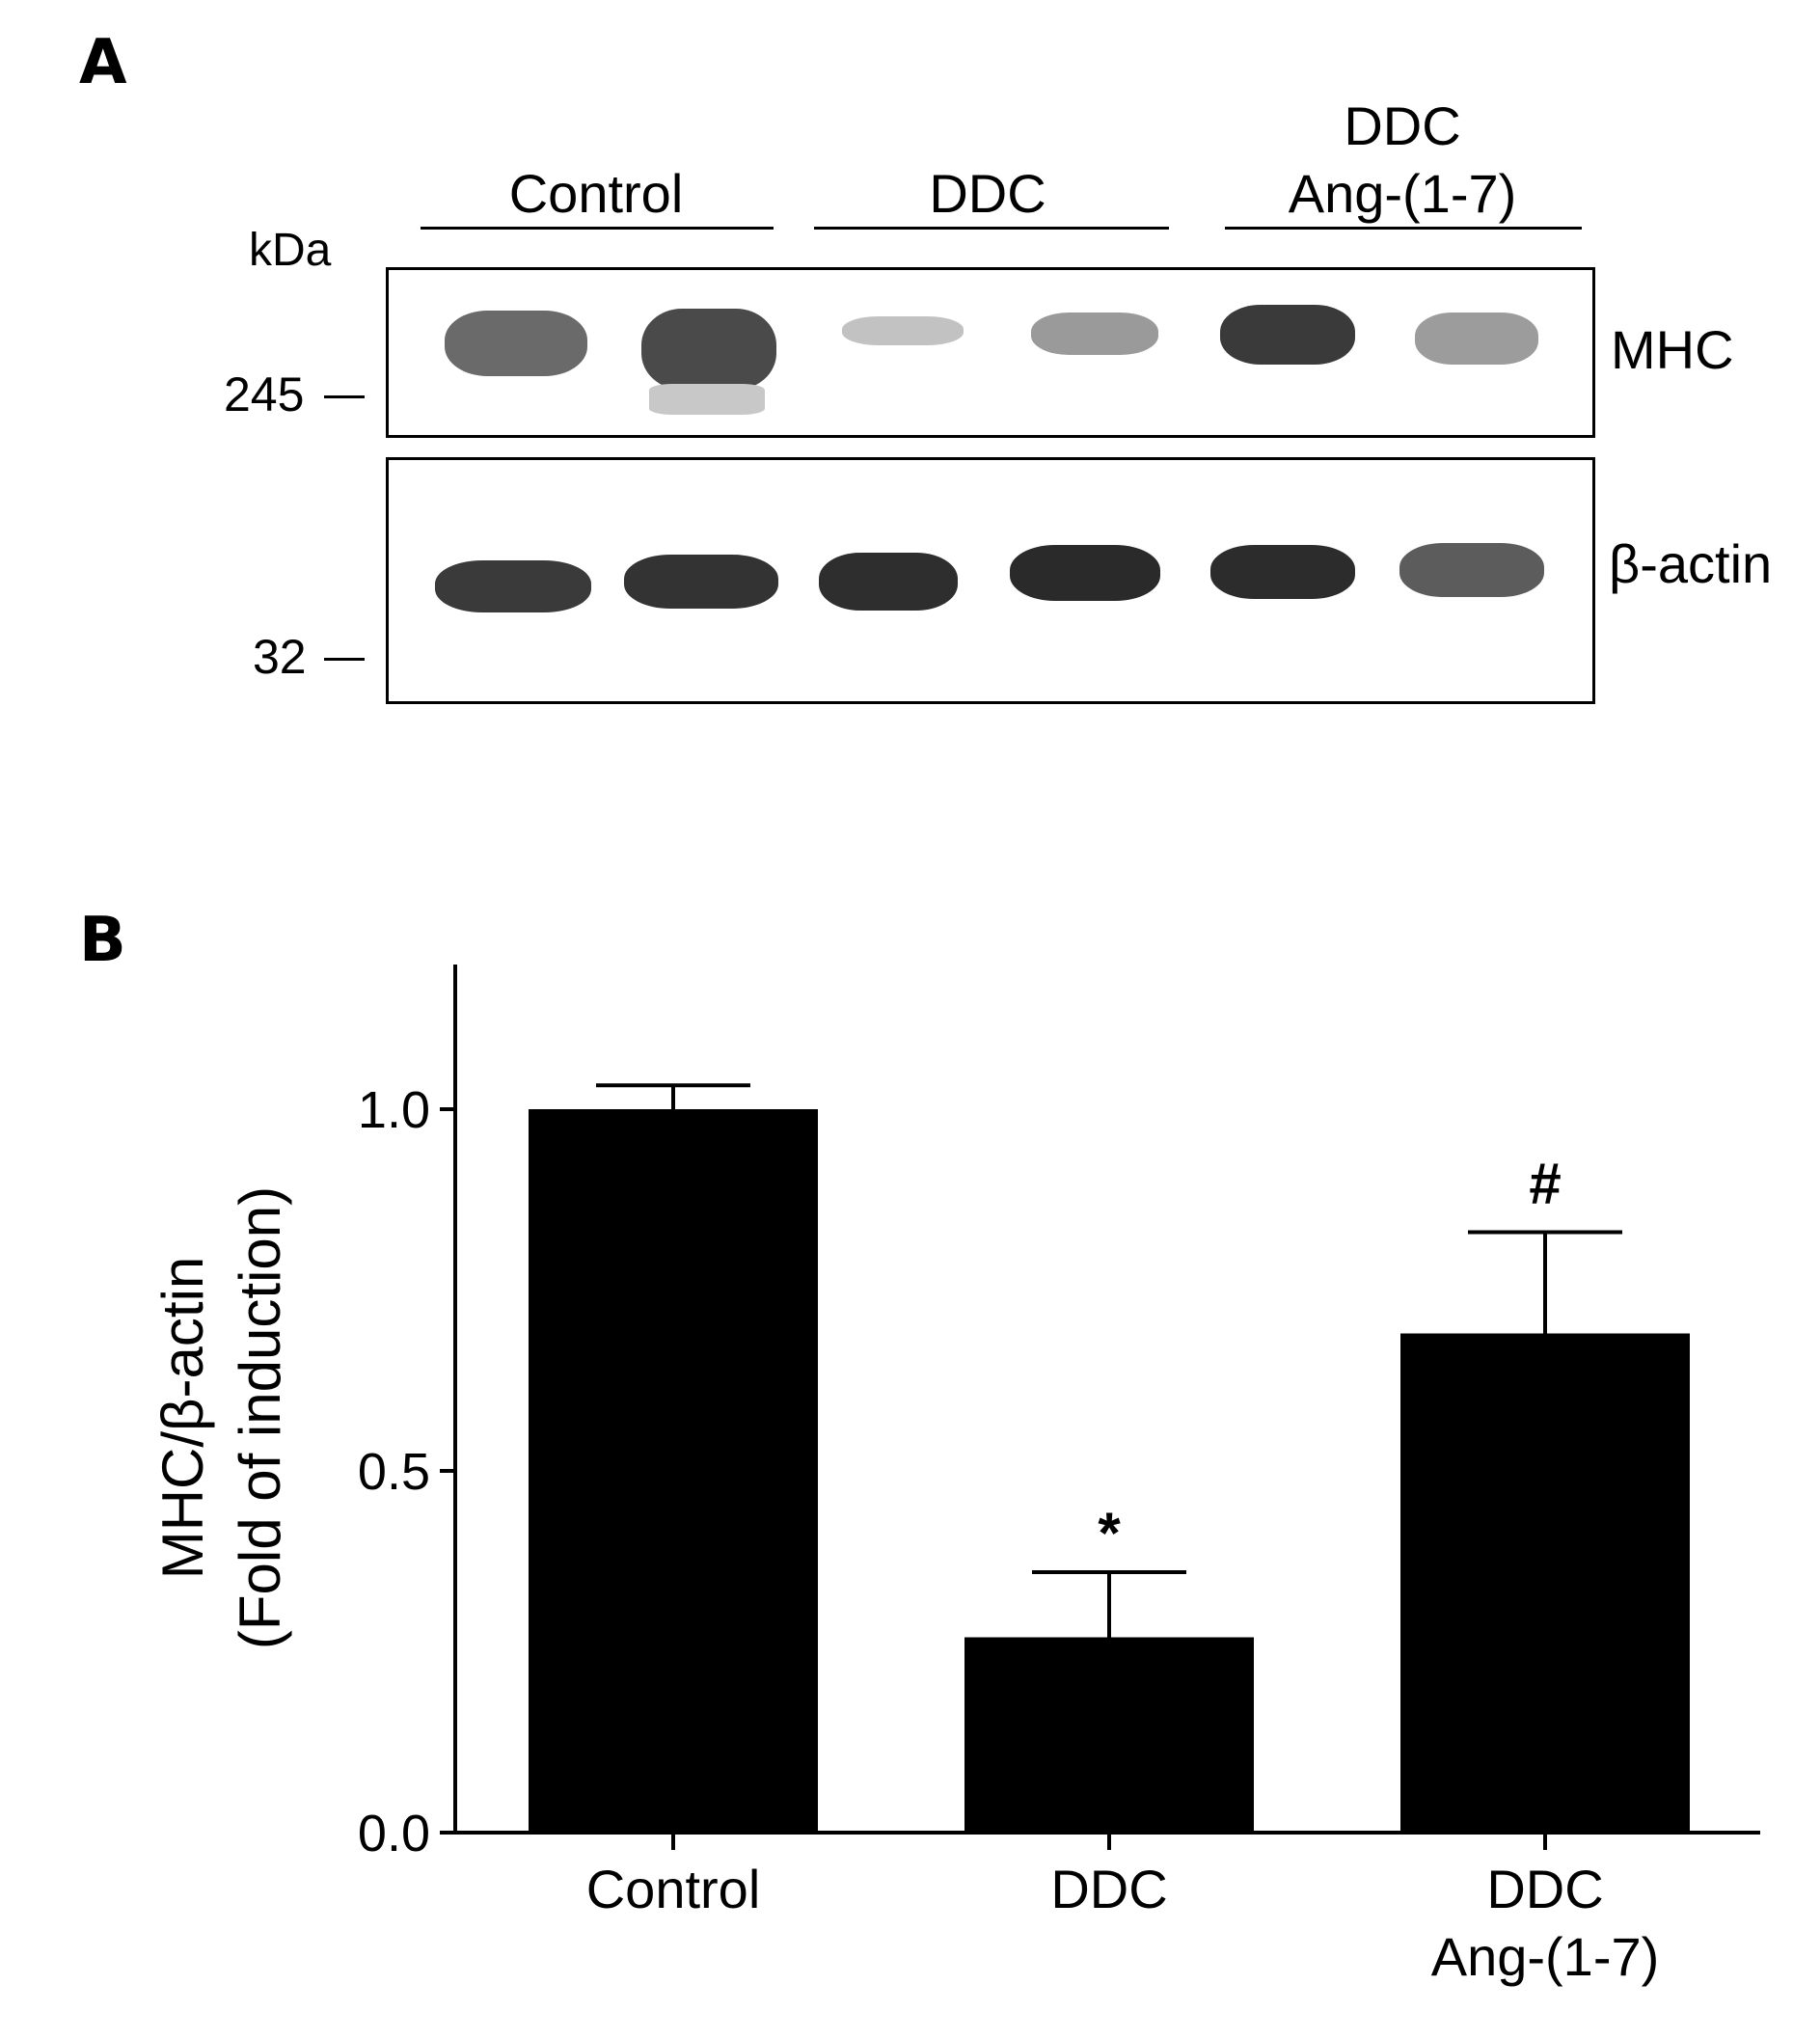  What do you see at coordinates (707, 400) in the screenshot?
I see `mhc-band-lane2-tail` at bounding box center [707, 400].